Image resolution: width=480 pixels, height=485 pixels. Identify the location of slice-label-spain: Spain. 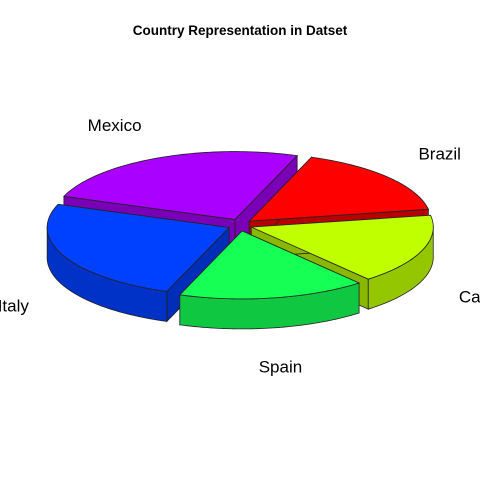
(280, 367).